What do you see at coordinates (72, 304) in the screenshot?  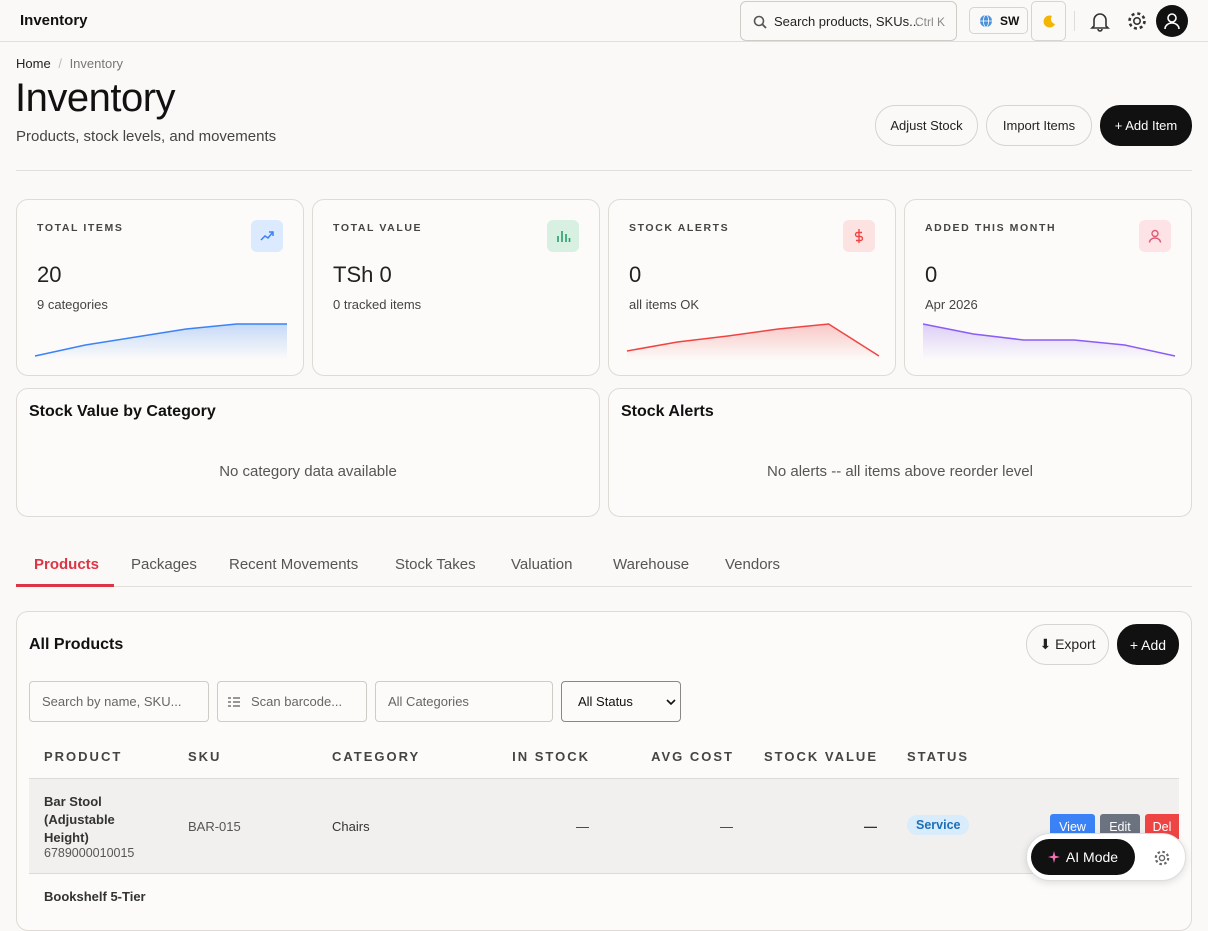 I see `stat-note: 9 categories` at bounding box center [72, 304].